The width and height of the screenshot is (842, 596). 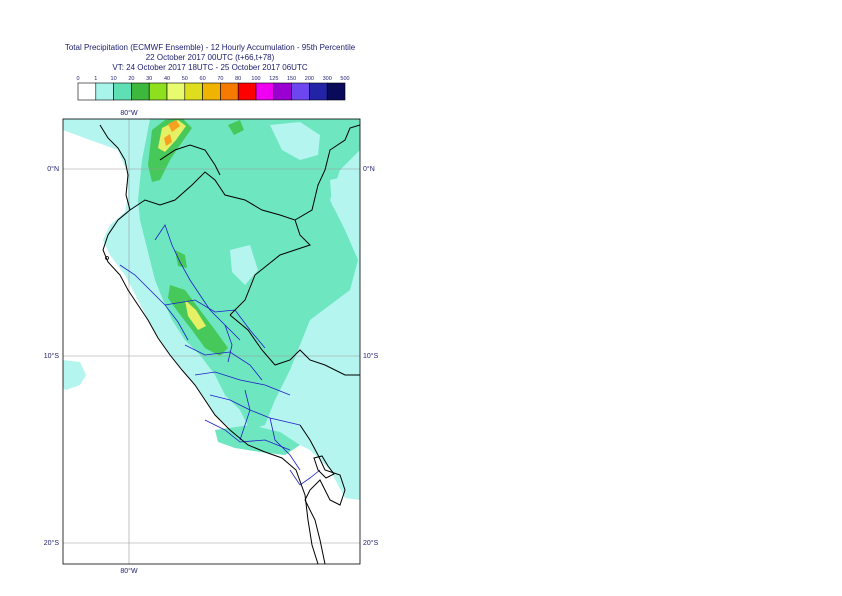 I want to click on lon-label-top: 80°W, so click(x=129, y=113).